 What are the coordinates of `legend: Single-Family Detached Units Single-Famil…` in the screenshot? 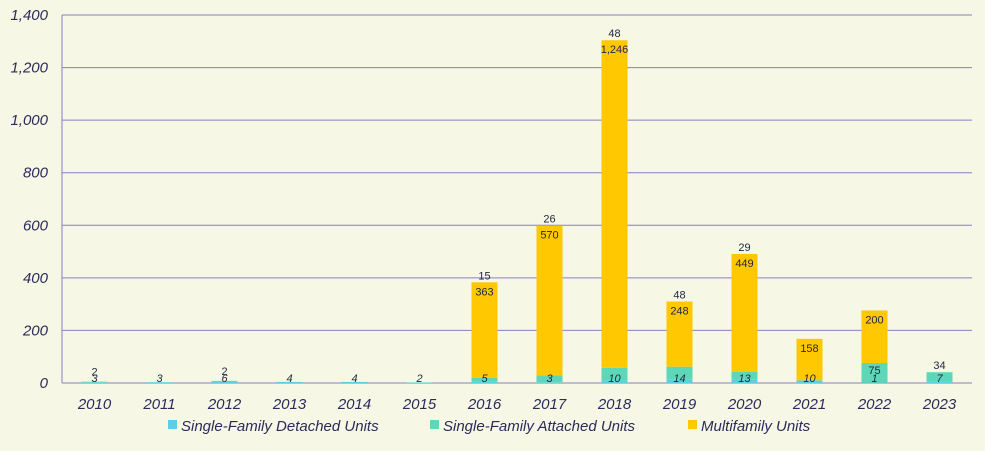 It's located at (489, 426).